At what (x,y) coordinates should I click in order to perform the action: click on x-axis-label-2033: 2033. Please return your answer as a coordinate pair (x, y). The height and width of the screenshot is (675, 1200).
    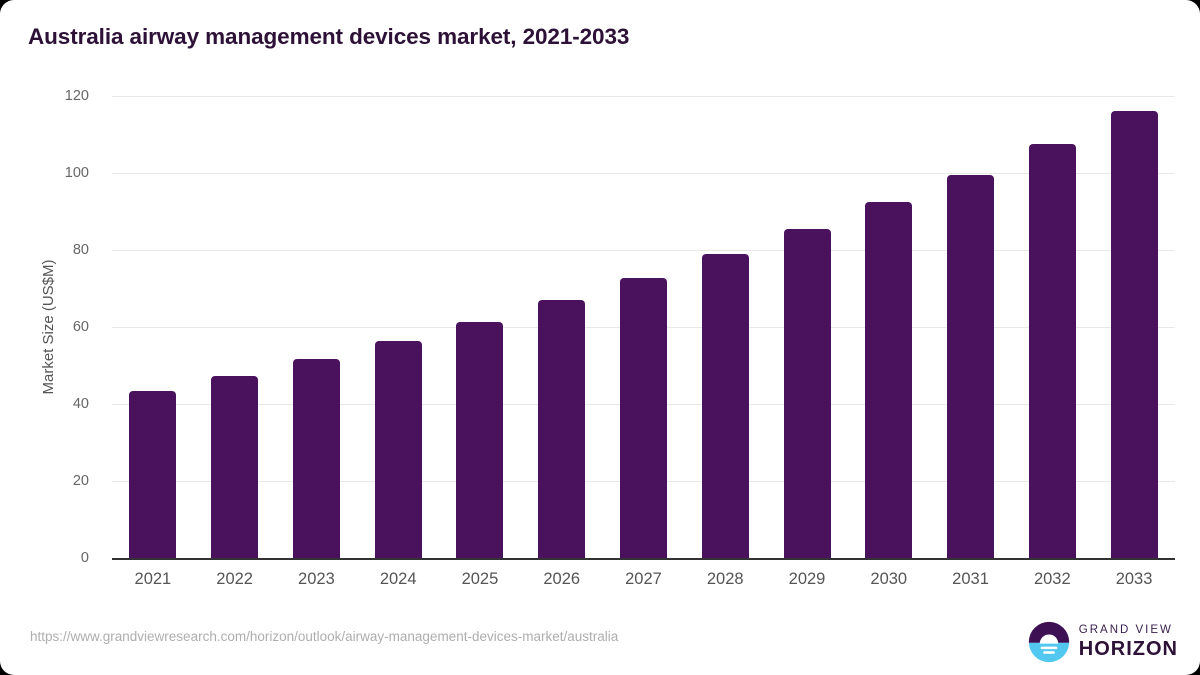
    Looking at the image, I should click on (1134, 579).